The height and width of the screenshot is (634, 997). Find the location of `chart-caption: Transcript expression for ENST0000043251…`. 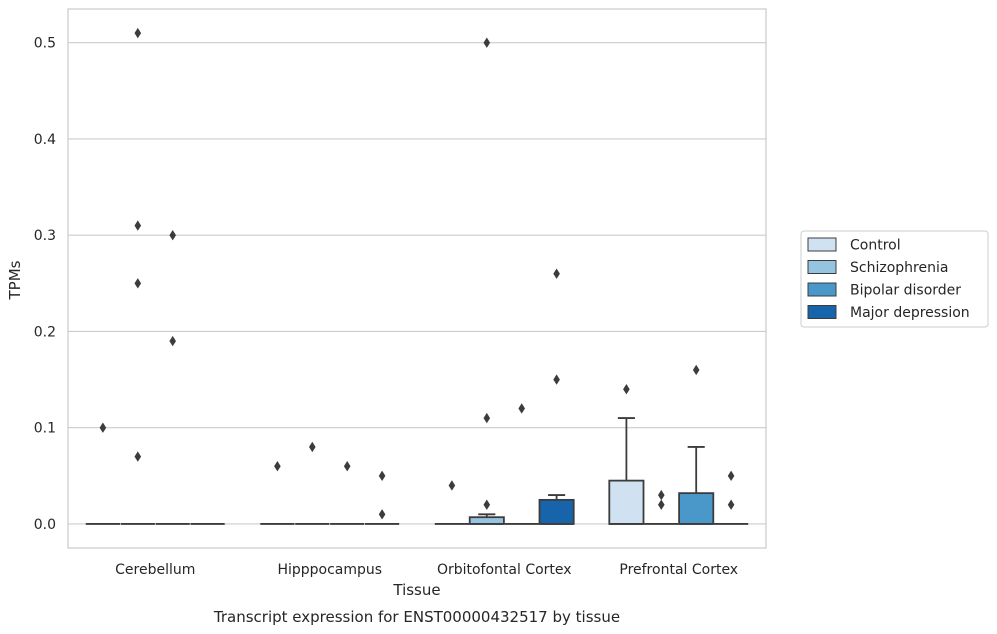

chart-caption: Transcript expression for ENST0000043251… is located at coordinates (416, 617).